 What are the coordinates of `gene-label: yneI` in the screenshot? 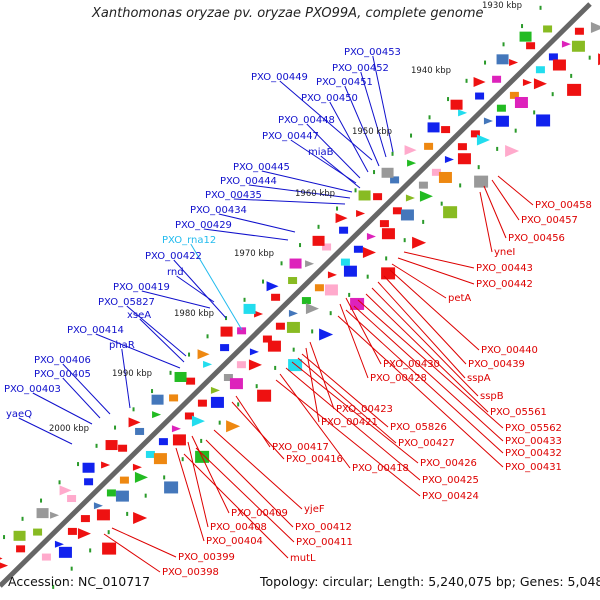 It's located at (504, 252).